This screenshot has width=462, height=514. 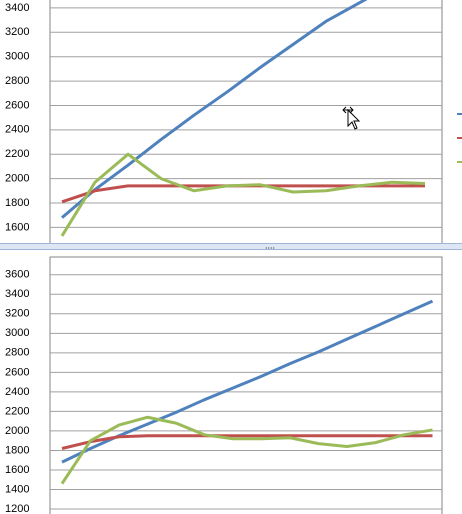 What do you see at coordinates (17, 508) in the screenshot?
I see `y-tick-label: 1200` at bounding box center [17, 508].